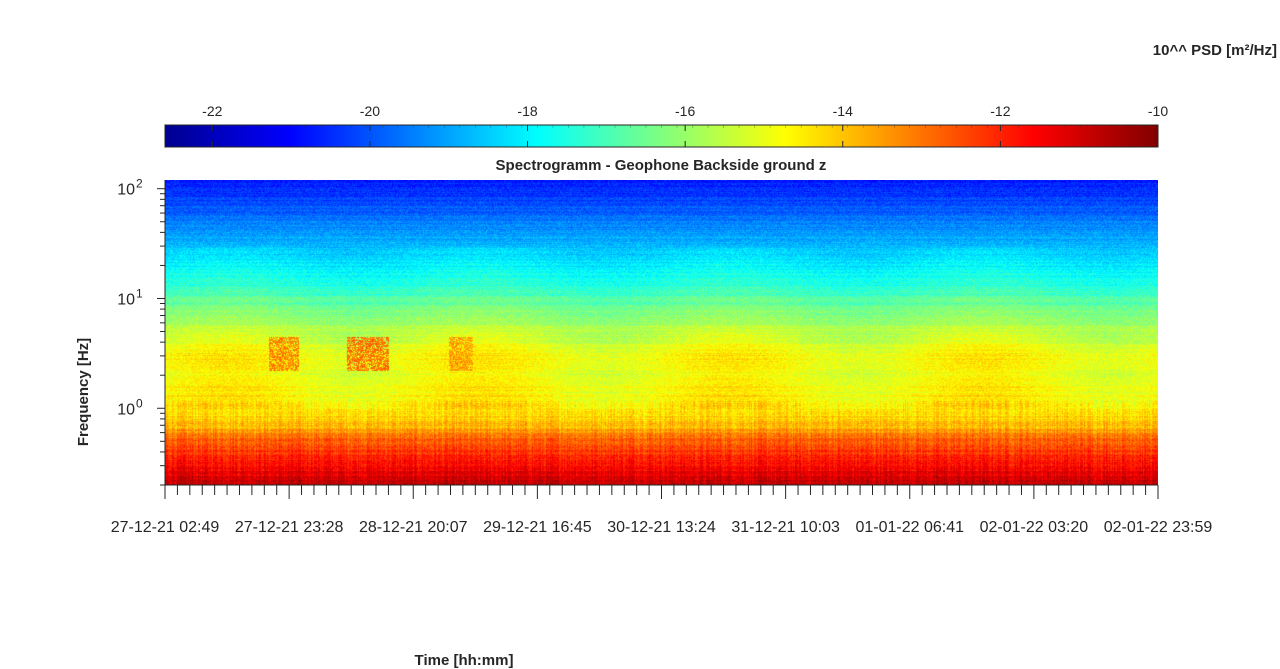 The height and width of the screenshot is (669, 1280). What do you see at coordinates (139, 403) in the screenshot?
I see `y-tick-exponent: 0` at bounding box center [139, 403].